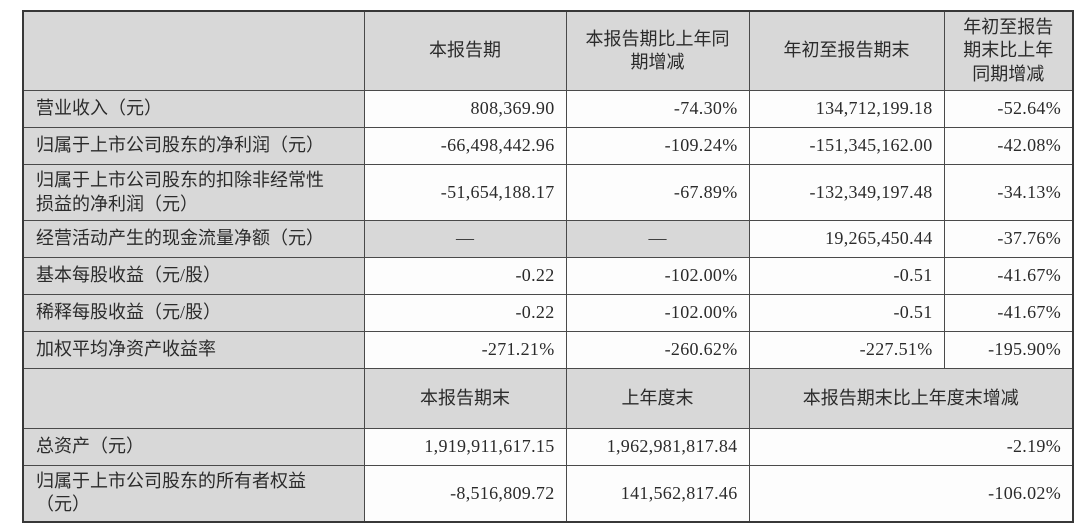 The height and width of the screenshot is (528, 1080). I want to click on value-cell: -66,498,442.96, so click(465, 146).